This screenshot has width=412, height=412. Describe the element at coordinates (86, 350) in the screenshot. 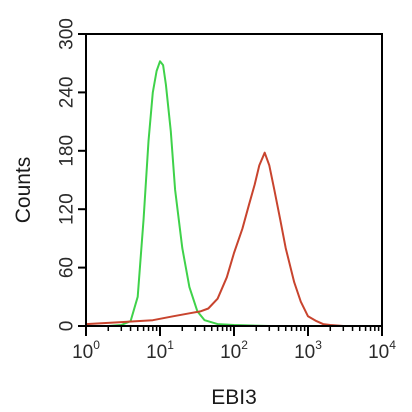

I see `x-tick-label: 10⁰` at that location.